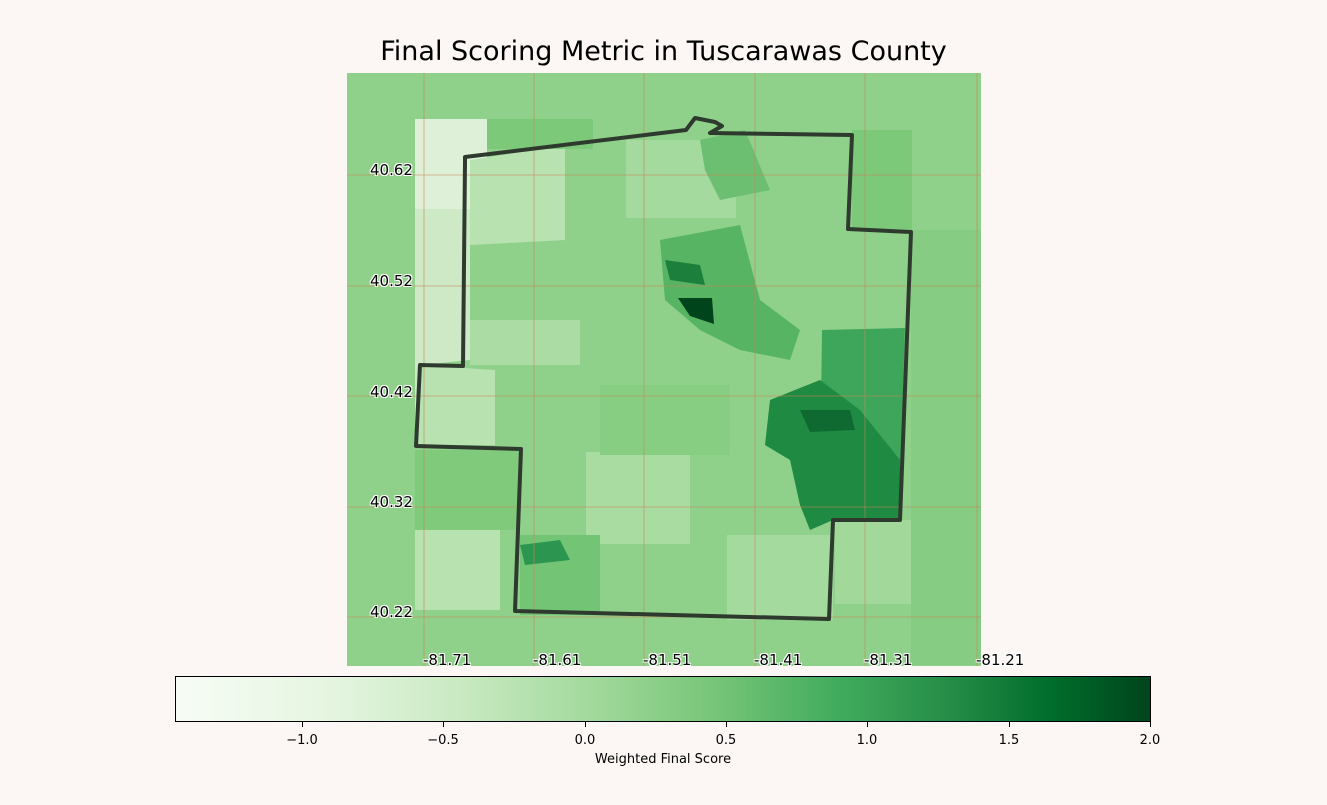 Image resolution: width=1327 pixels, height=805 pixels. Describe the element at coordinates (467, 490) in the screenshot. I see `mid-score-region-sw` at that location.